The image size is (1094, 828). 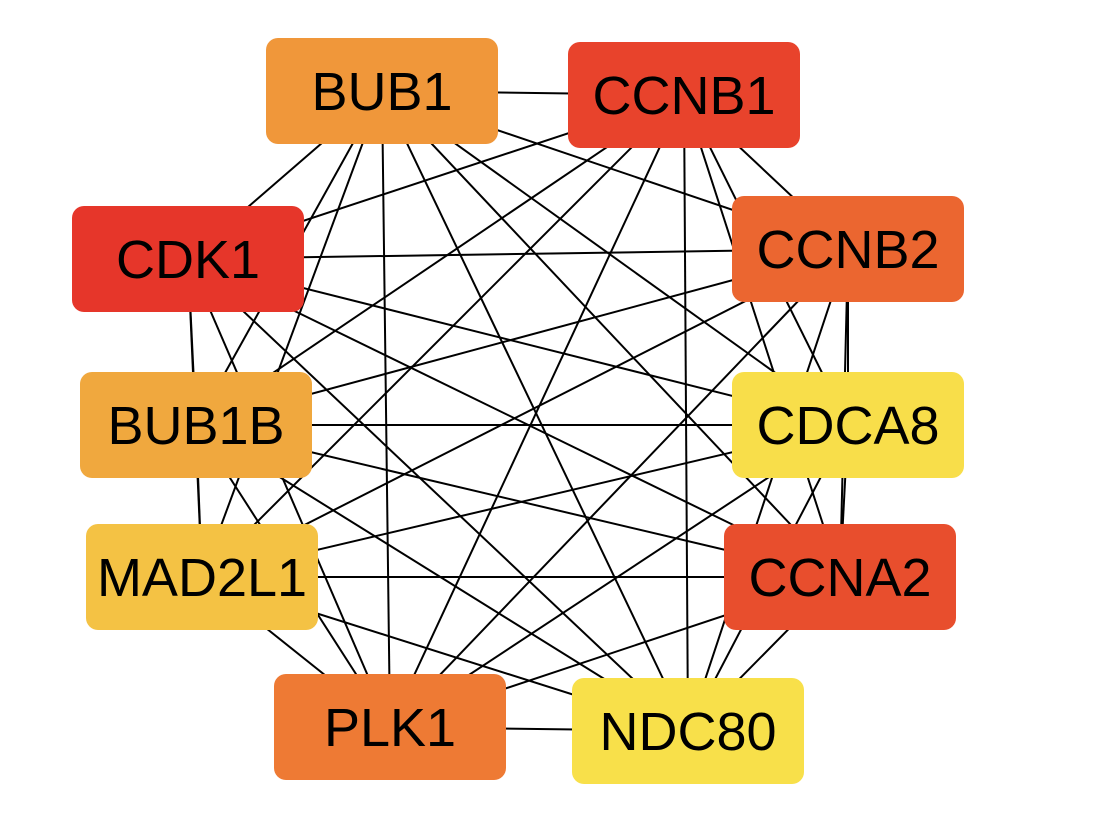 I want to click on node-label: MAD2L1, so click(x=202, y=578).